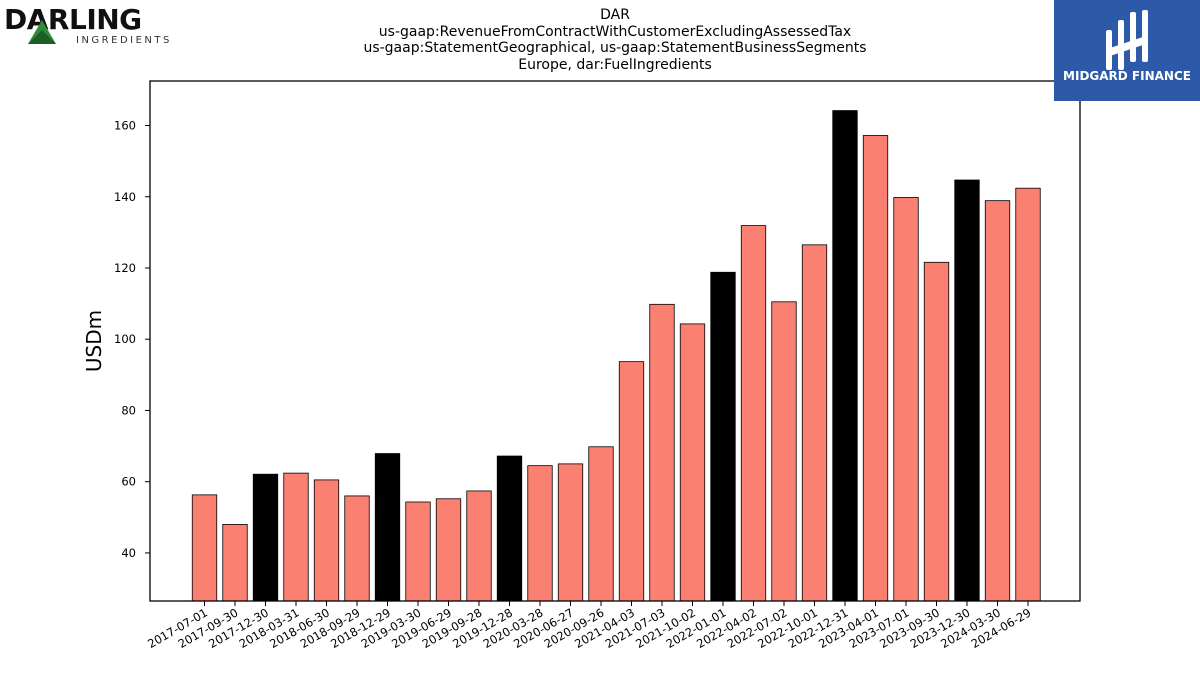  Describe the element at coordinates (124, 40) in the screenshot. I see `ingredients-subtext: INGREDIENTS` at that location.